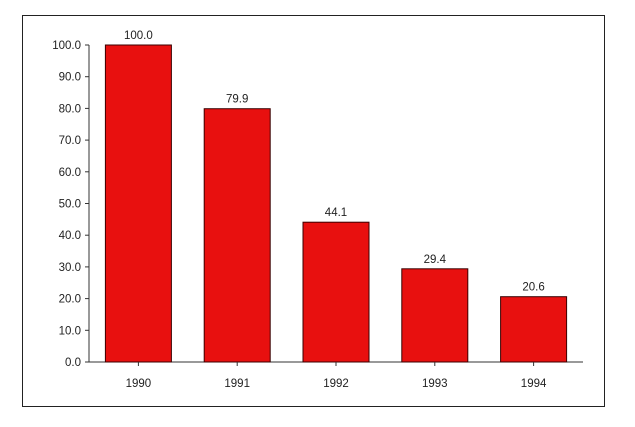 The height and width of the screenshot is (427, 635). What do you see at coordinates (534, 384) in the screenshot?
I see `x-tick-label-1994: 1994` at bounding box center [534, 384].